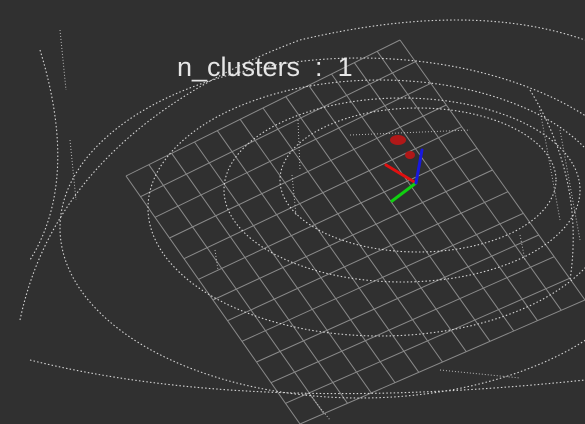  I want to click on scan-arc-left, so click(44, 155).